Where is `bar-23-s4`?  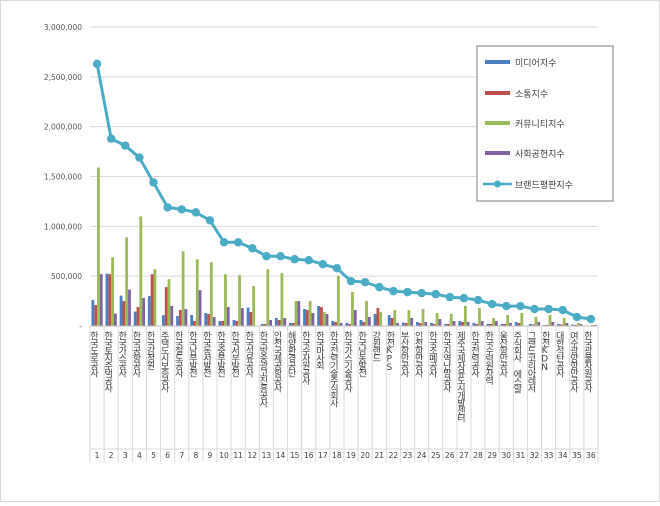
bar-23-s4 is located at coordinates (411, 322).